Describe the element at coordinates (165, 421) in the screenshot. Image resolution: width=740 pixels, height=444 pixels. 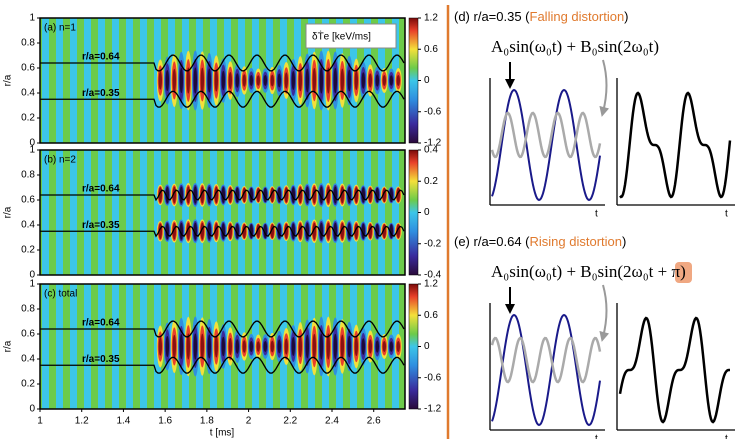
I see `x-tick-label: 1.6` at that location.